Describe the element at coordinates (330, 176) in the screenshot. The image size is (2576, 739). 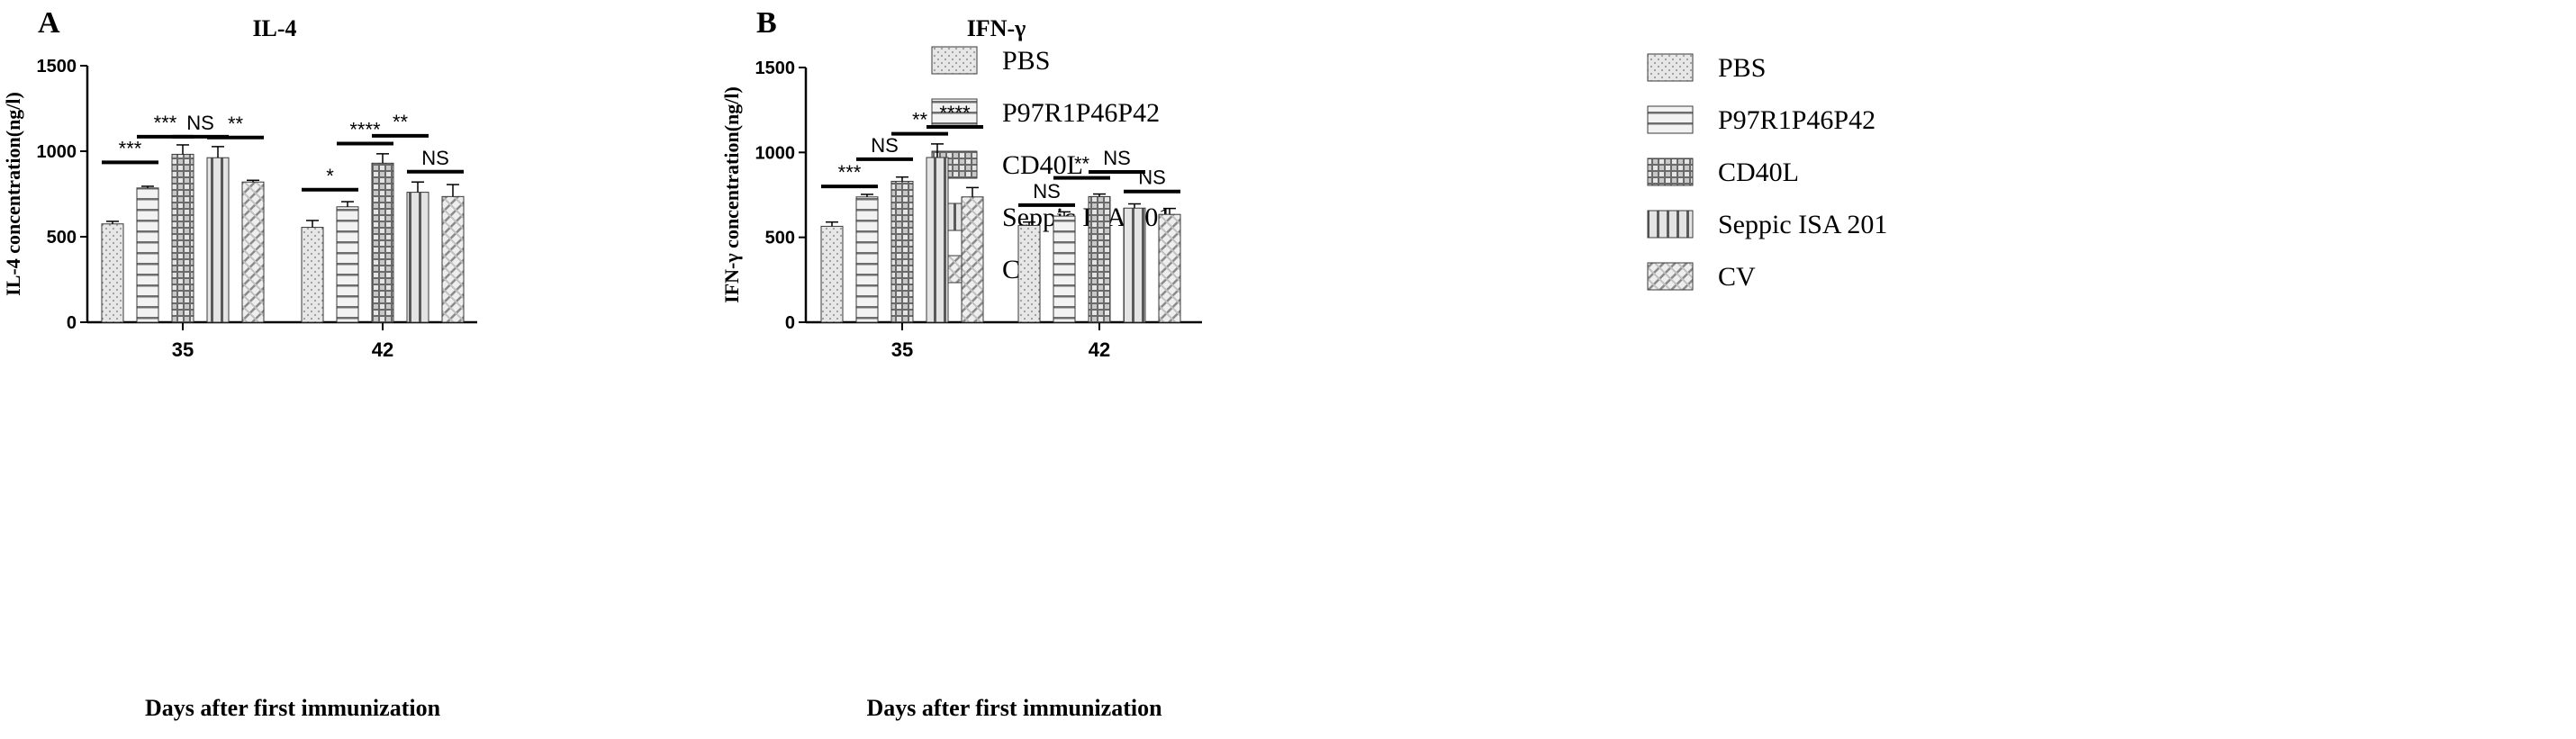
I see `significance-label: *` at that location.